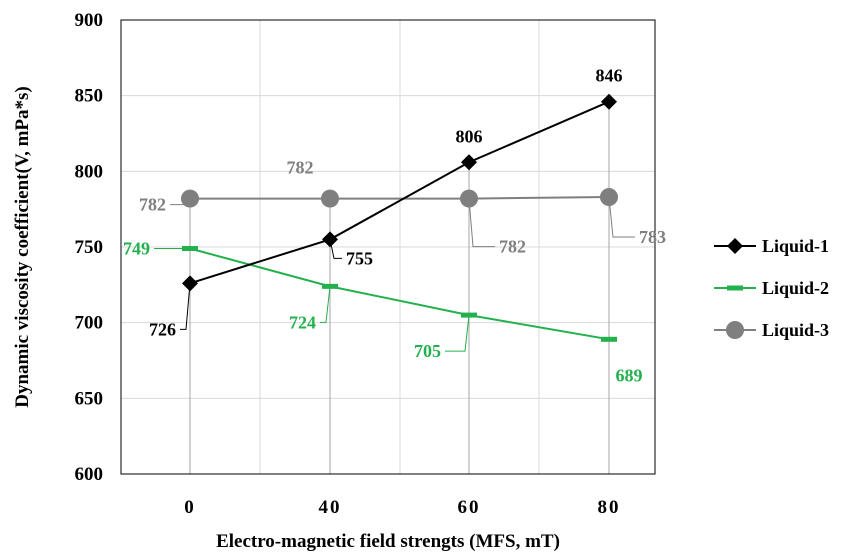  Describe the element at coordinates (795, 246) in the screenshot. I see `legend-label: Liquid-1` at that location.